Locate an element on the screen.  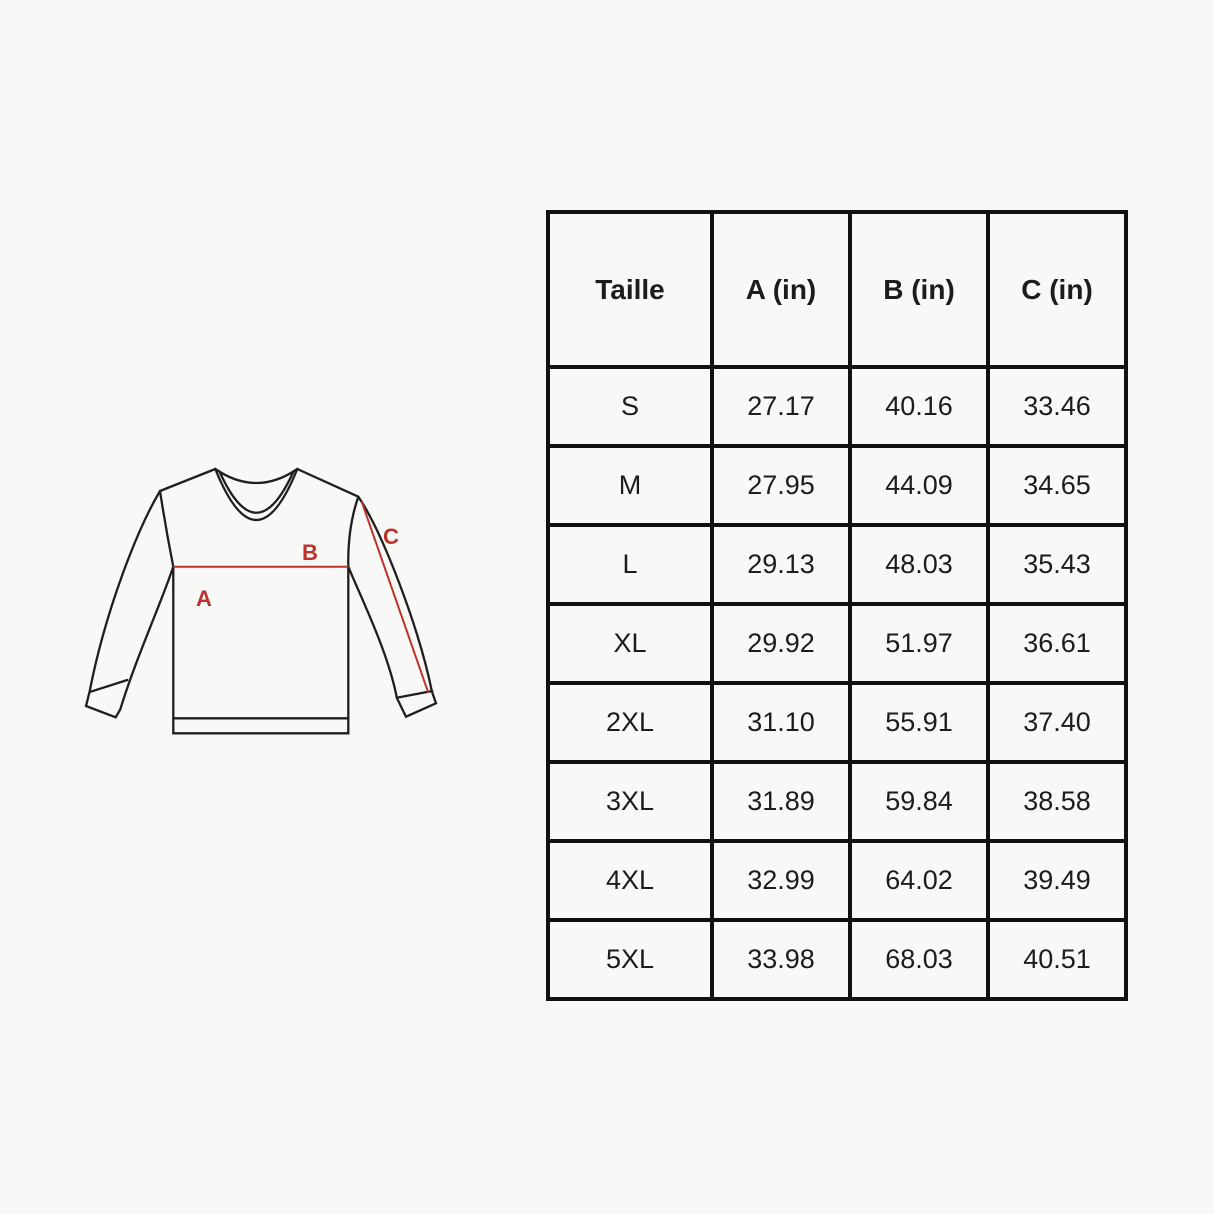
table-row: 2XL 31.10 55.91 37.40 is located at coordinates (837, 722).